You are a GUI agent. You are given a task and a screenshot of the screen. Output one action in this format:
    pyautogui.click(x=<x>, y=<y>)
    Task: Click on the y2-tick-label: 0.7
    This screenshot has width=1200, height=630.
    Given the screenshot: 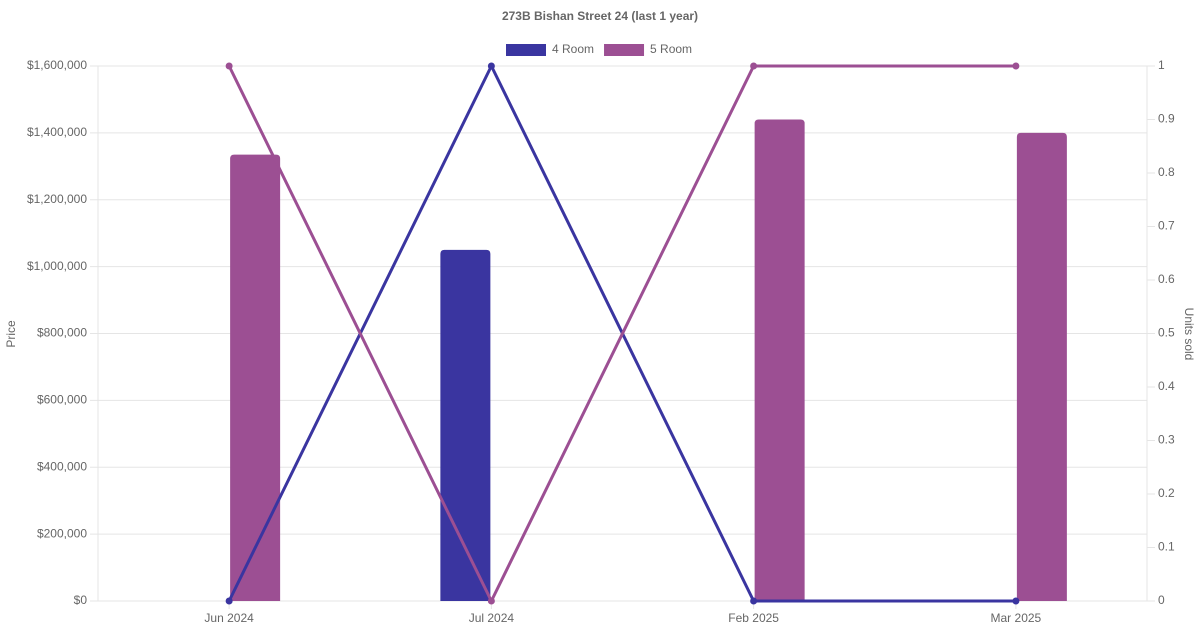 What is the action you would take?
    pyautogui.click(x=1166, y=226)
    